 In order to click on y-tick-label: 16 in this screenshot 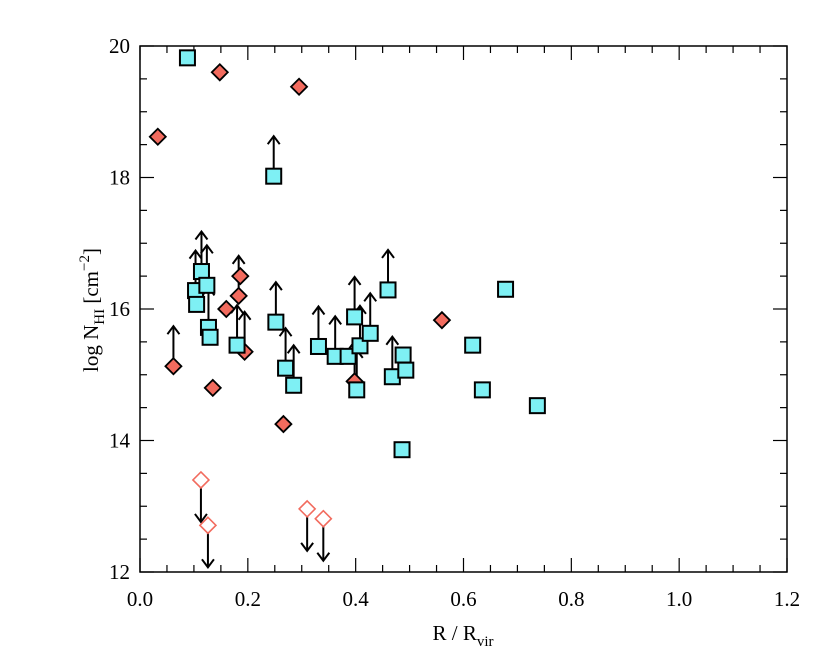, I will do `click(119, 309)`.